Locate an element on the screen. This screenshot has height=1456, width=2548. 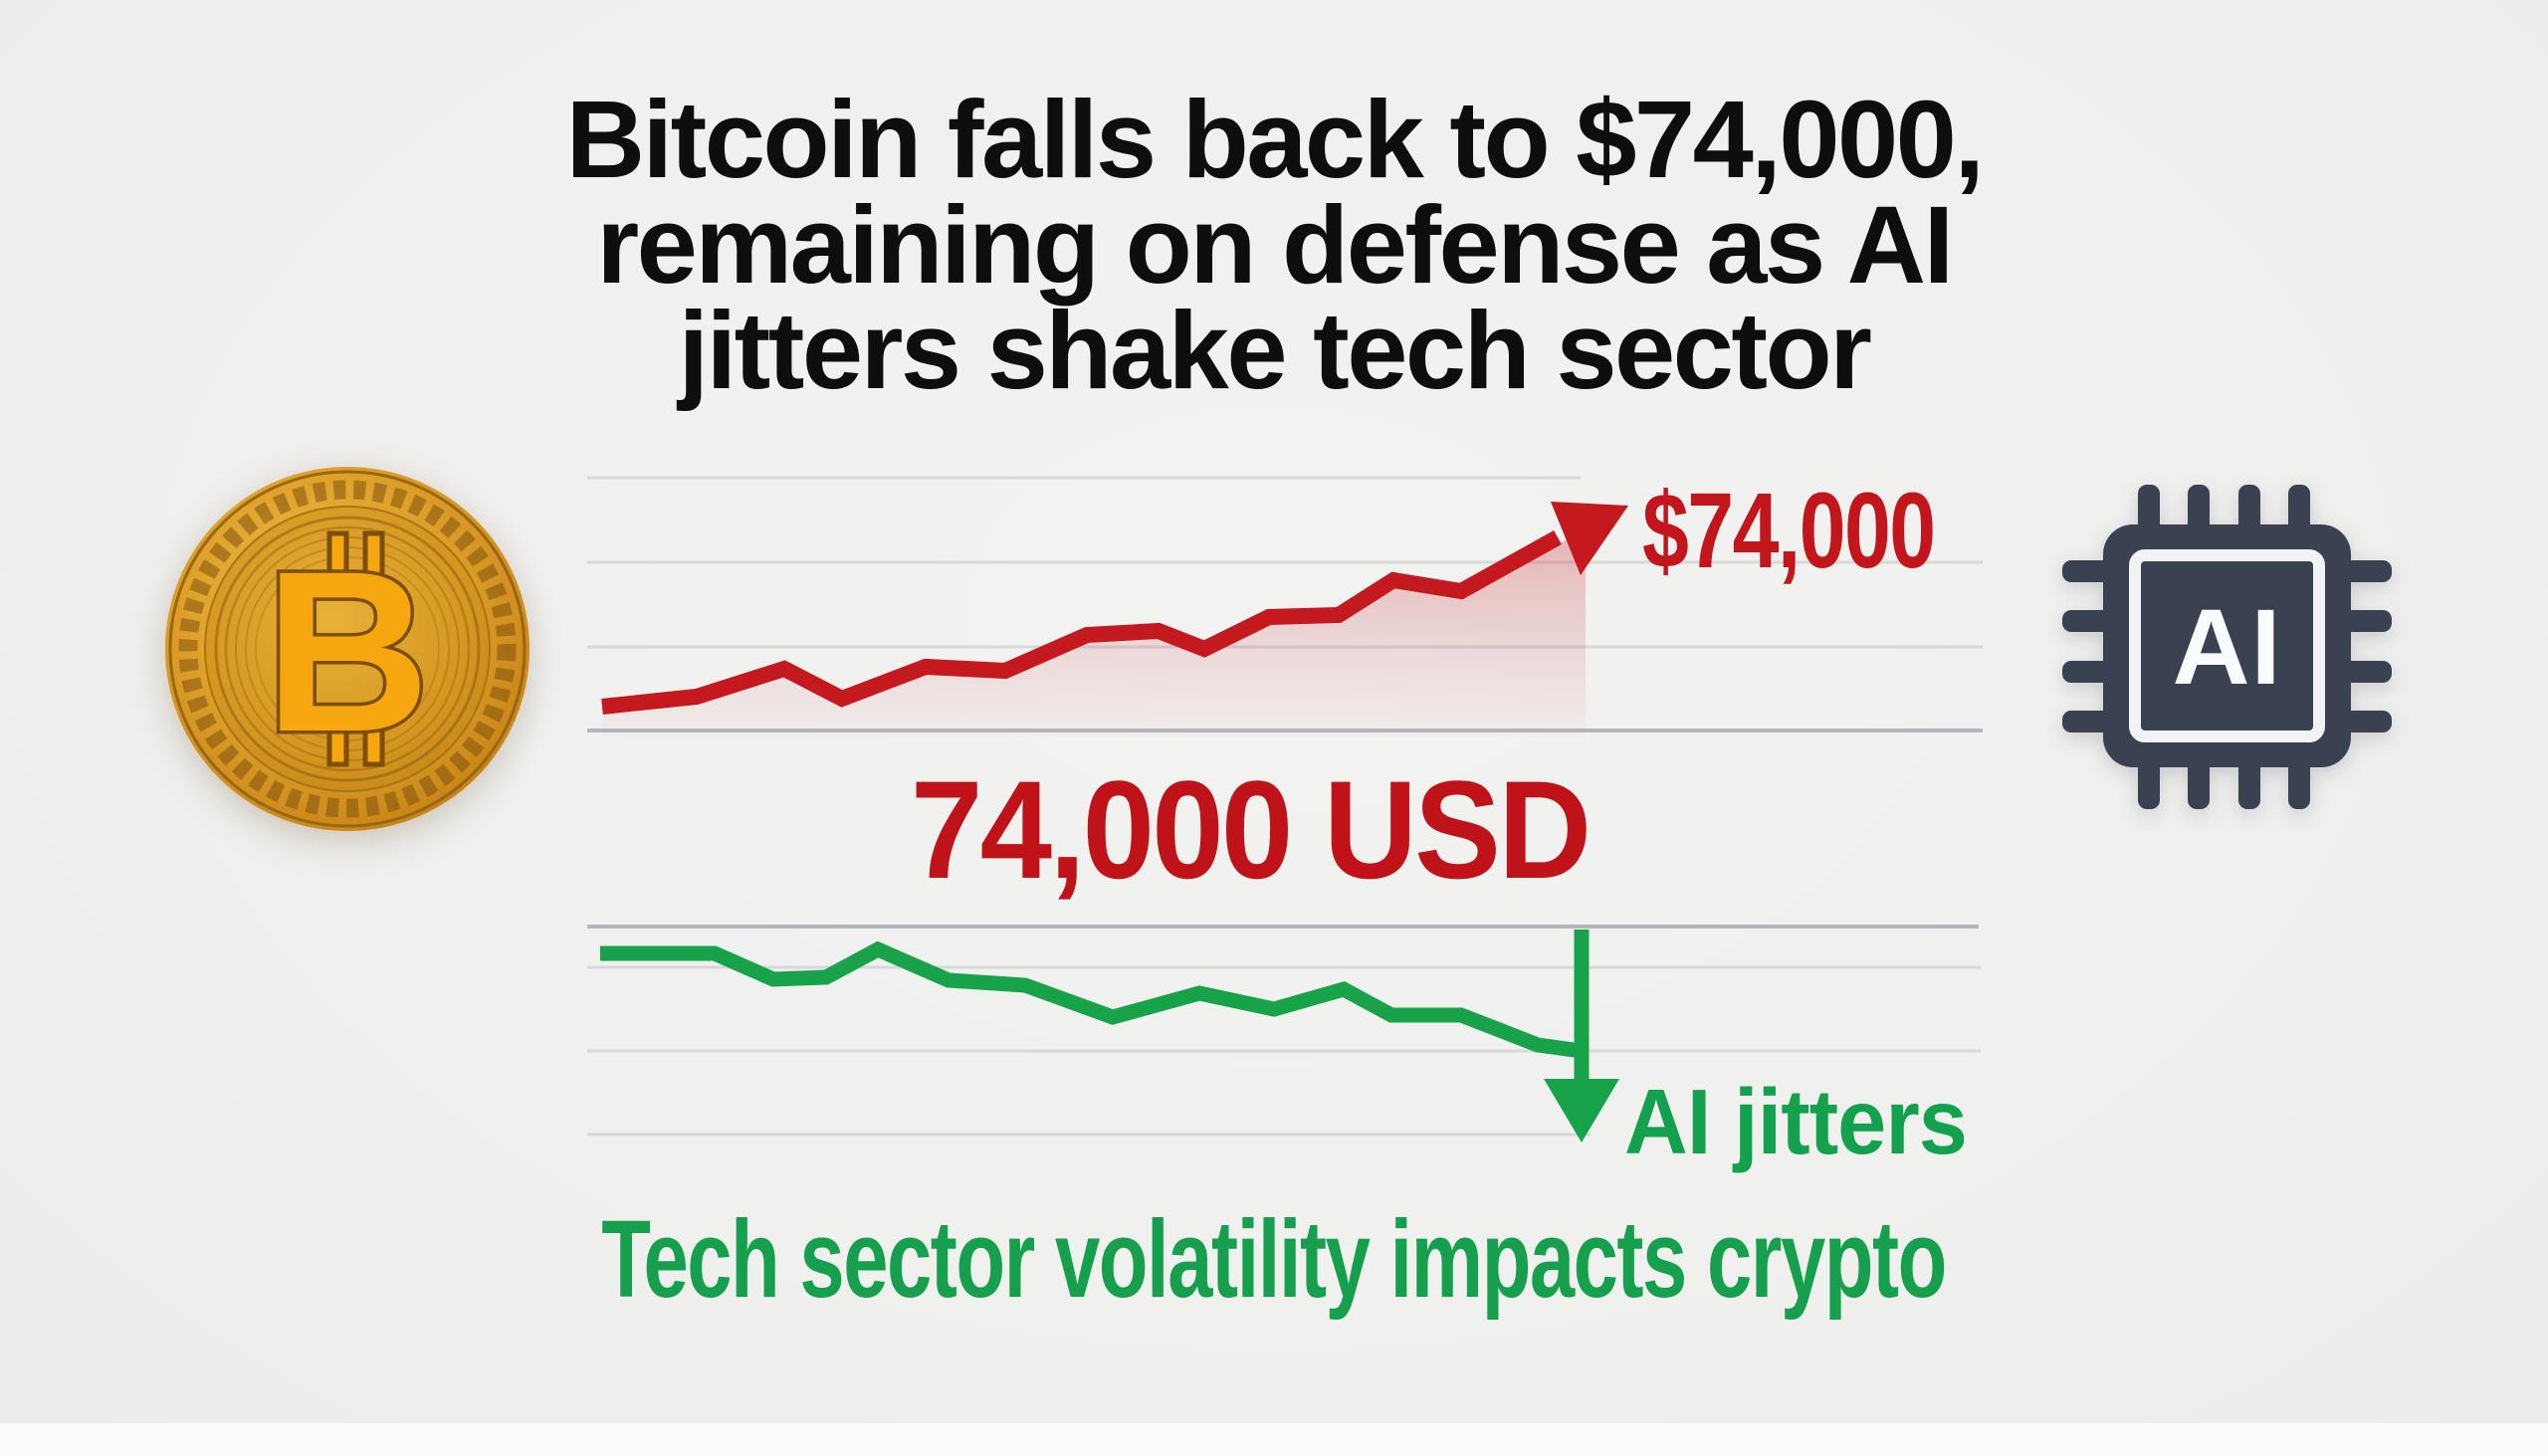
headline-line-1: Bitcoin falls back to $74,000, is located at coordinates (1275, 140).